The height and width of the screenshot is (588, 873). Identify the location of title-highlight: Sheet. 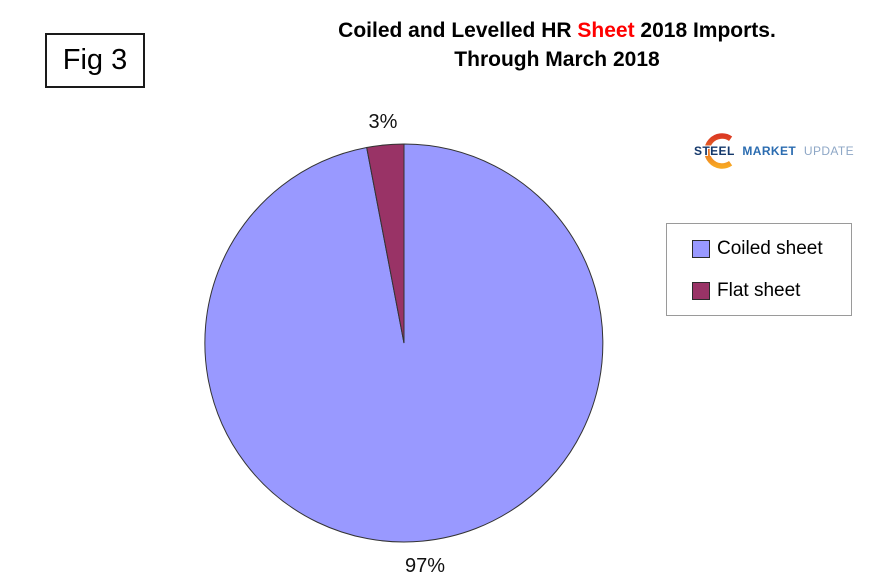
(606, 30).